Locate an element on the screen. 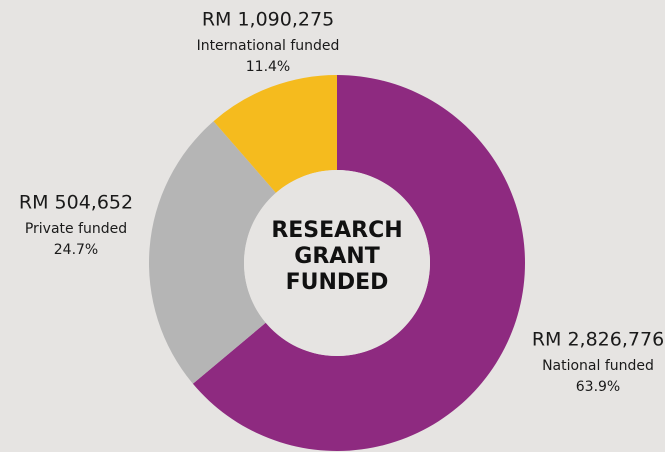  value-label: 63.9% is located at coordinates (598, 387).